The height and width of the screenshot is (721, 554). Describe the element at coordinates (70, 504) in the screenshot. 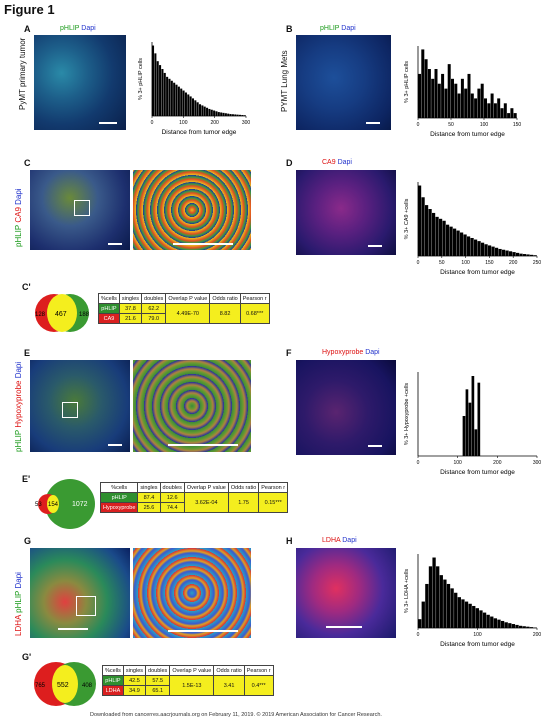

I see `venn-circle-large` at that location.